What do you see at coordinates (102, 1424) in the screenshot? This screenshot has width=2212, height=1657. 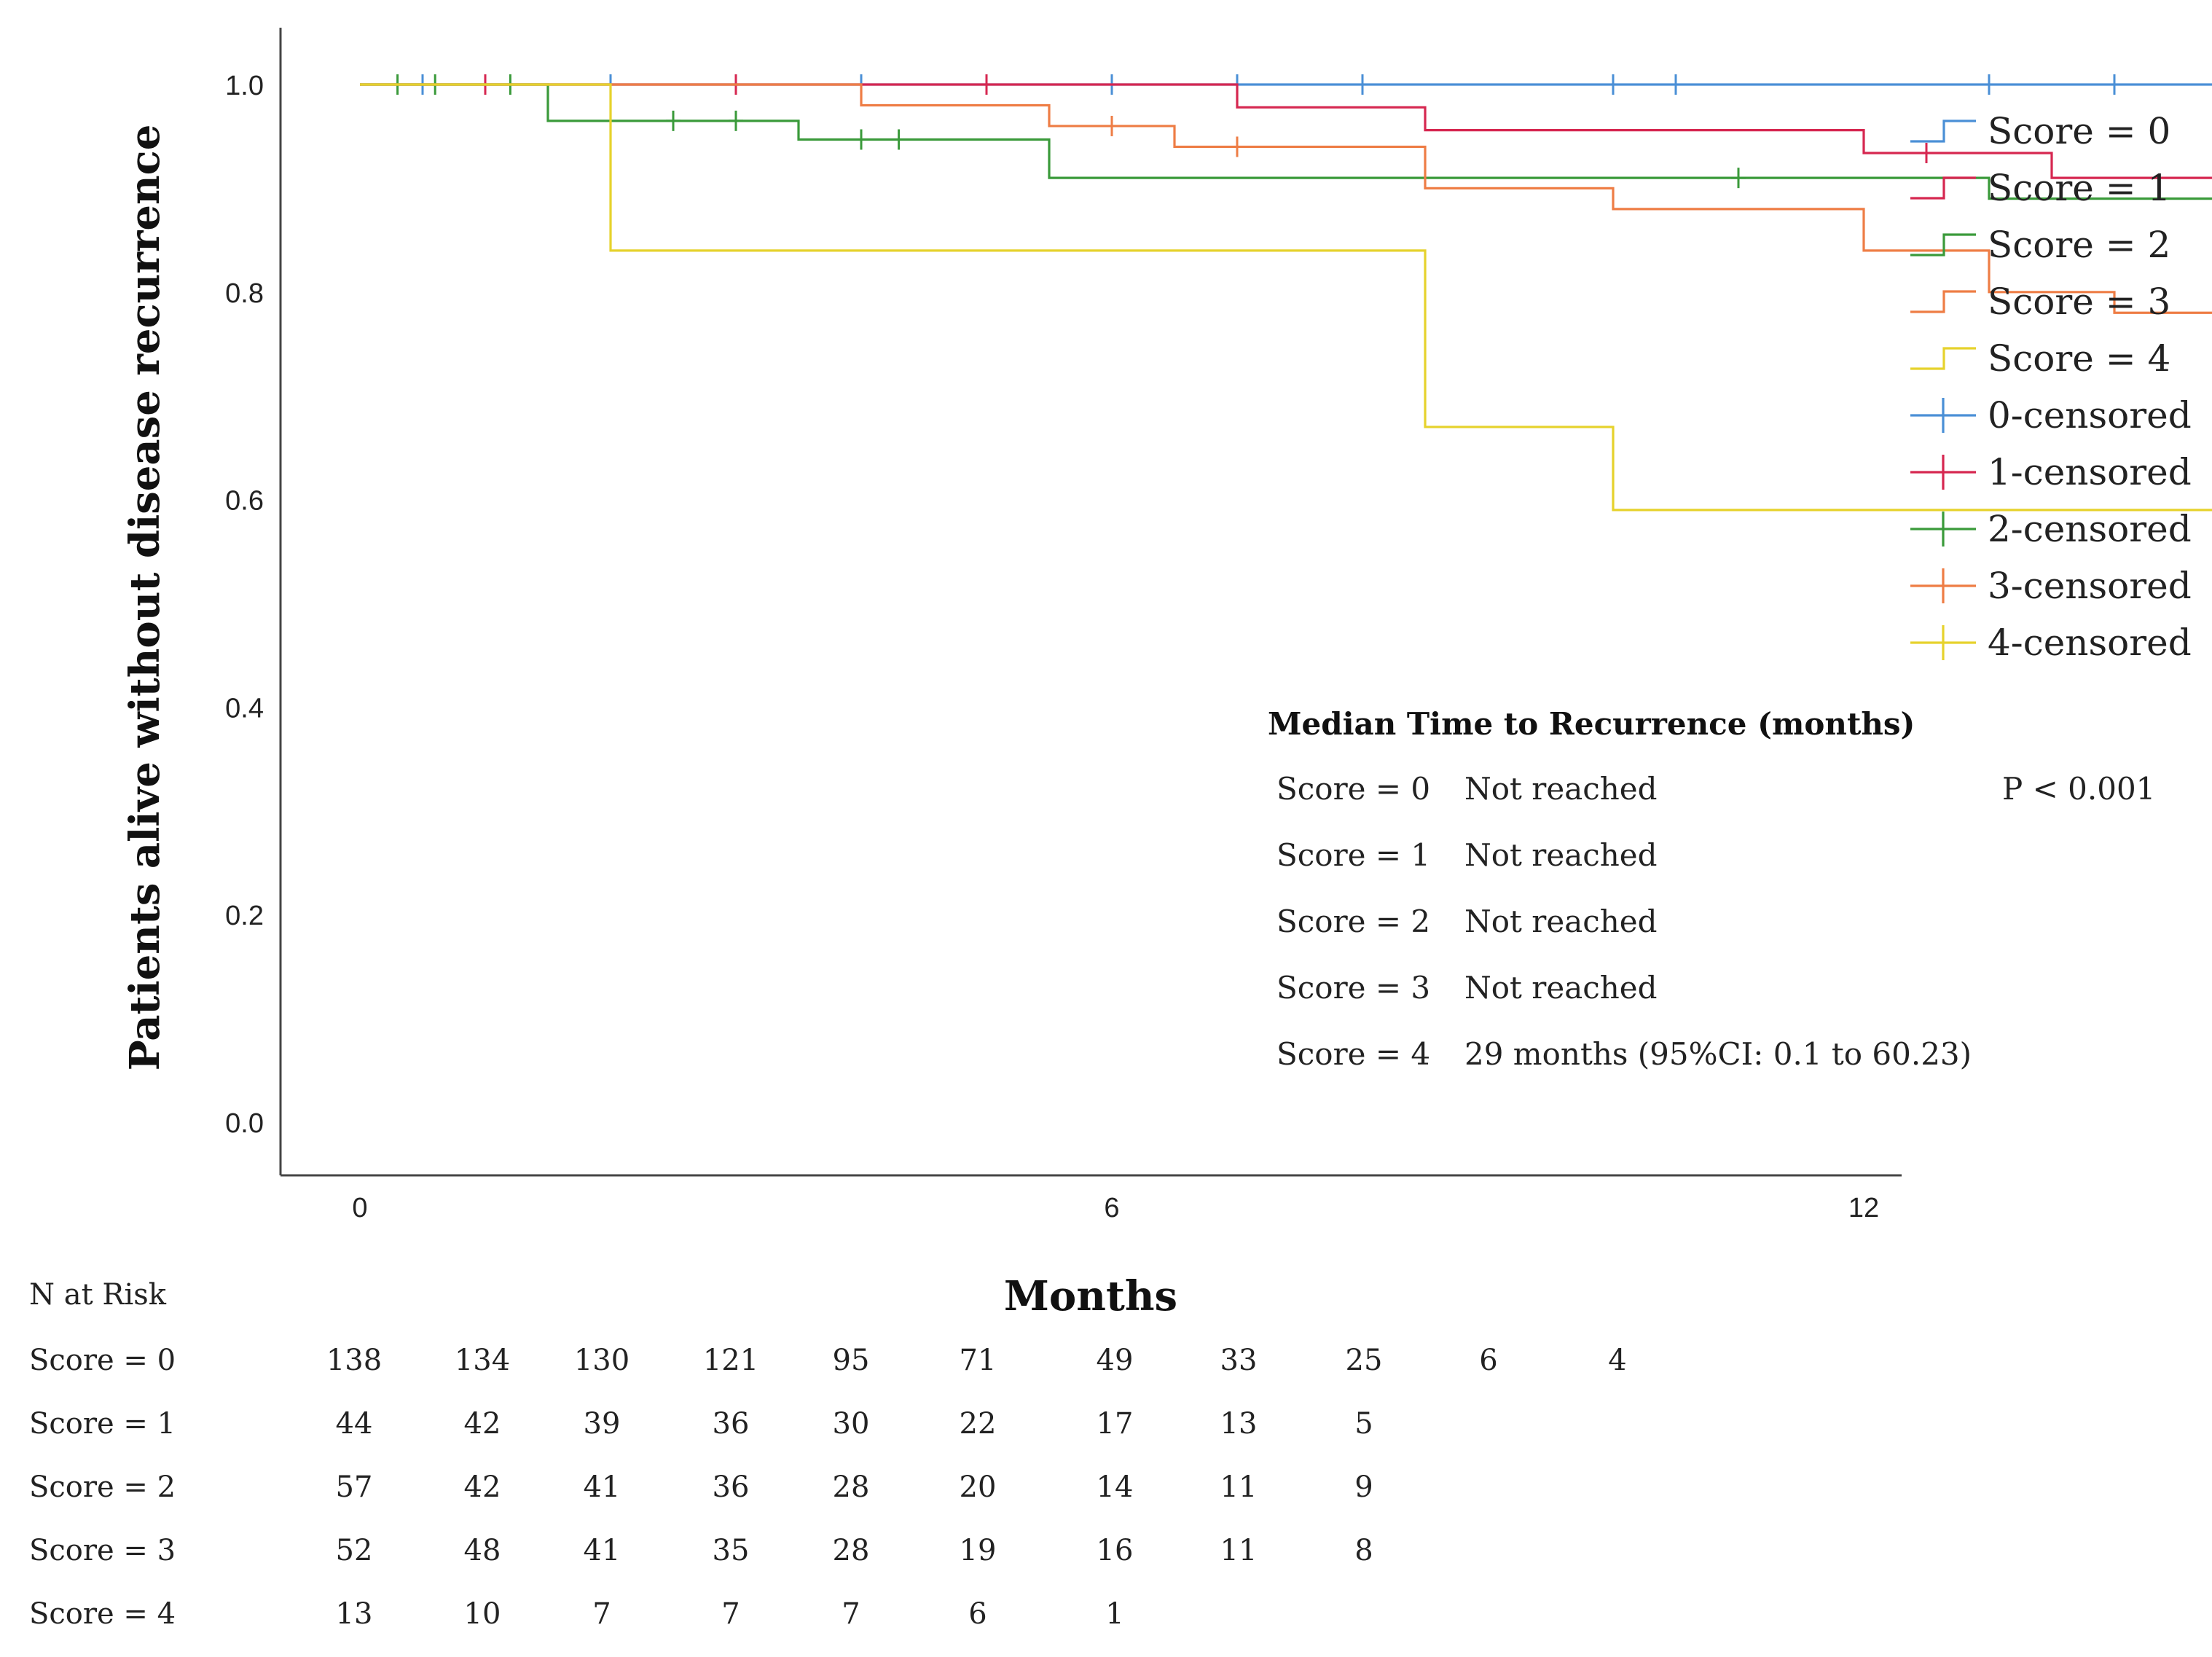 I see `n-at-risk-group: Score = 1` at bounding box center [102, 1424].